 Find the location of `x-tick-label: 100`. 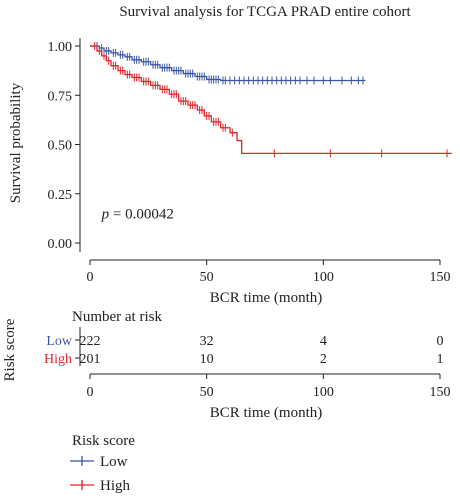

x-tick-label: 100 is located at coordinates (323, 277).